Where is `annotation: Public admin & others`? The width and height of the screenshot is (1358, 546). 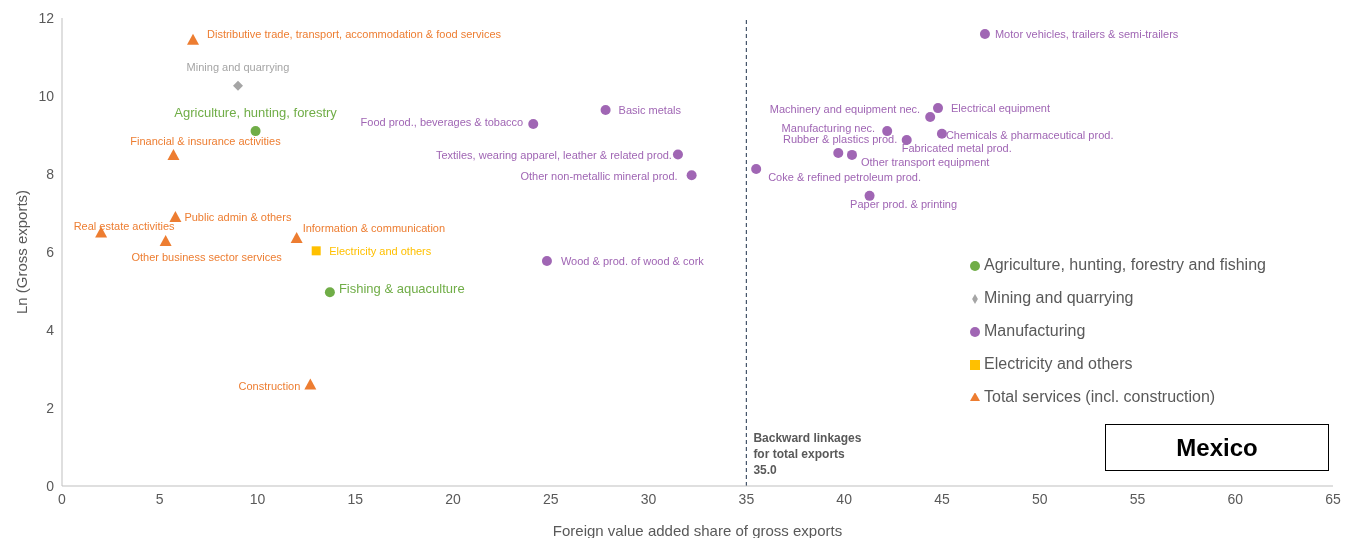 annotation: Public admin & others is located at coordinates (238, 216).